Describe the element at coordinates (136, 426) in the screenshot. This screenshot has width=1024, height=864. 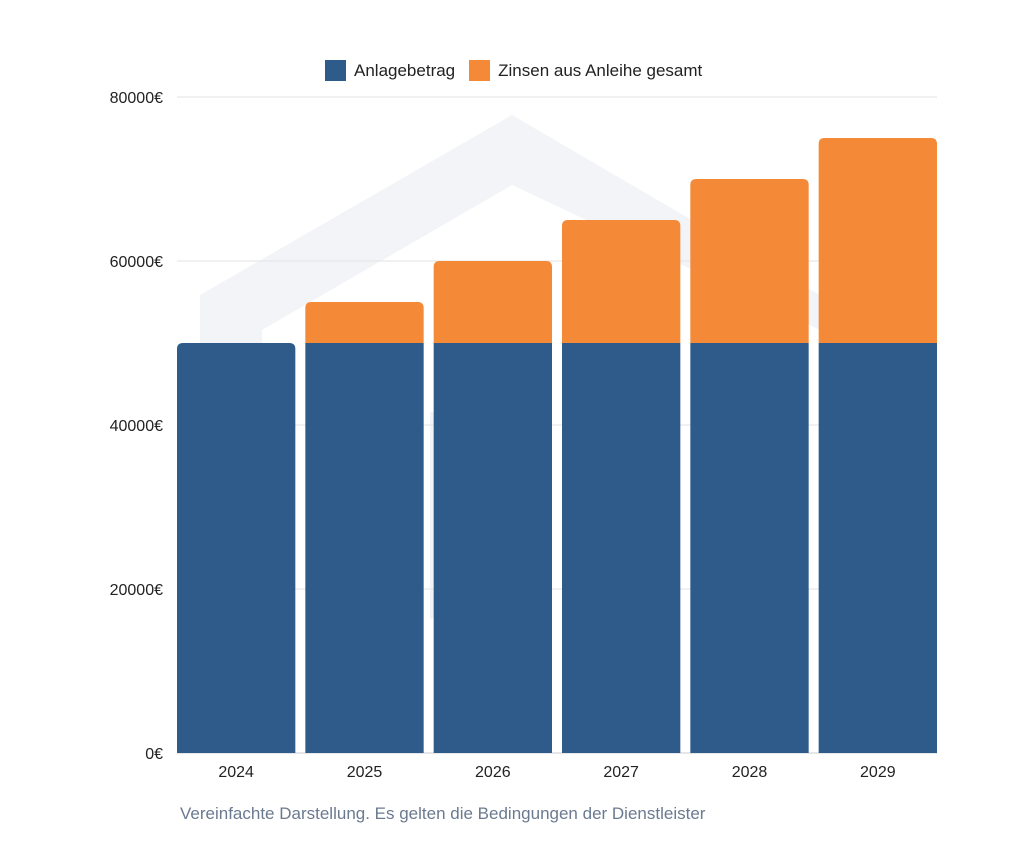
I see `y-tick-label: 40000€` at that location.